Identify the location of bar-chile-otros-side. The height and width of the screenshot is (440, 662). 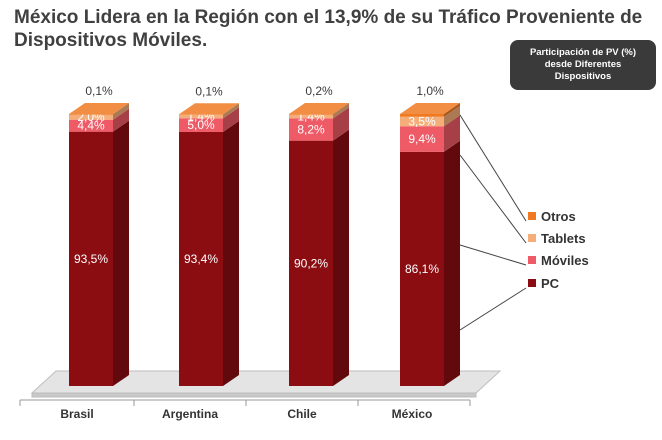
(341, 109).